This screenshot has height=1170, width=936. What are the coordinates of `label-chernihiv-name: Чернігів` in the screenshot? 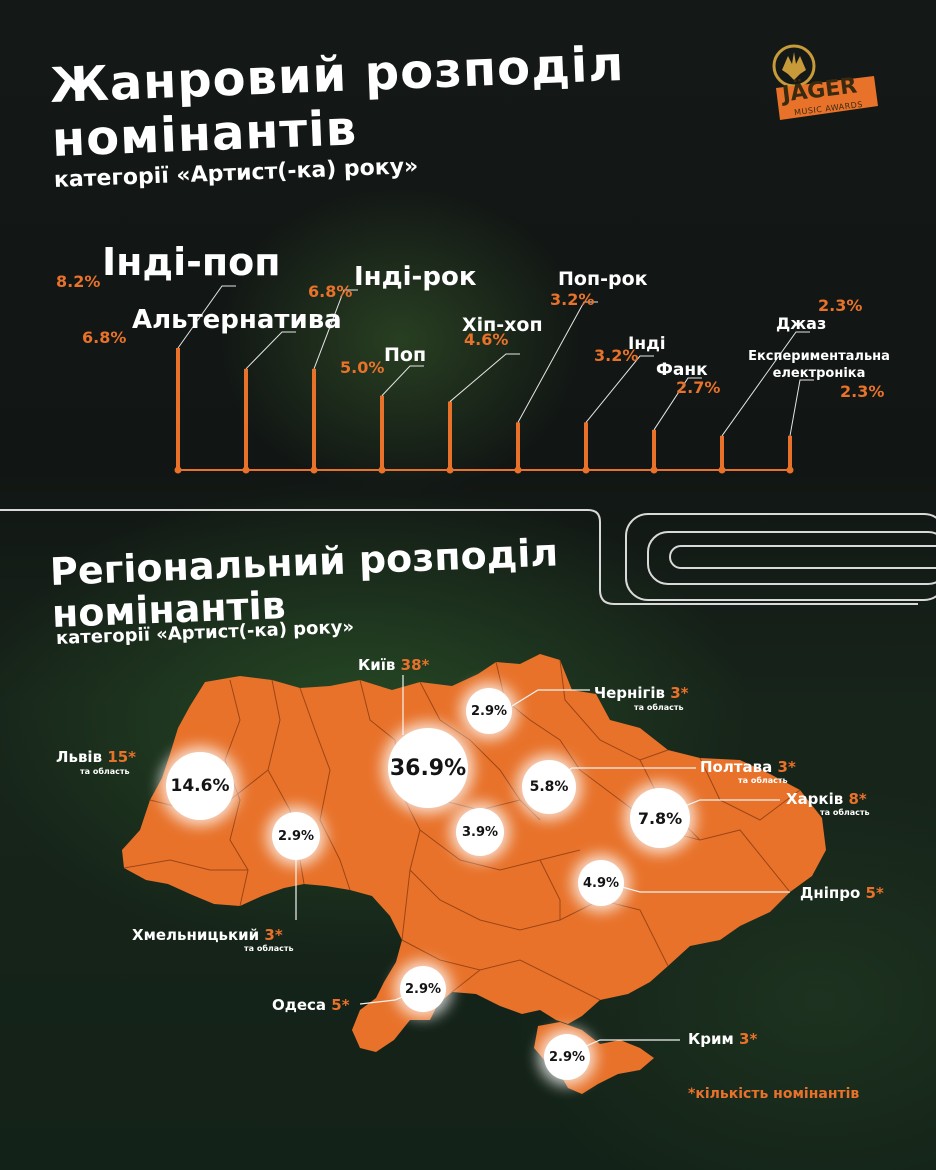 It's located at (630, 693).